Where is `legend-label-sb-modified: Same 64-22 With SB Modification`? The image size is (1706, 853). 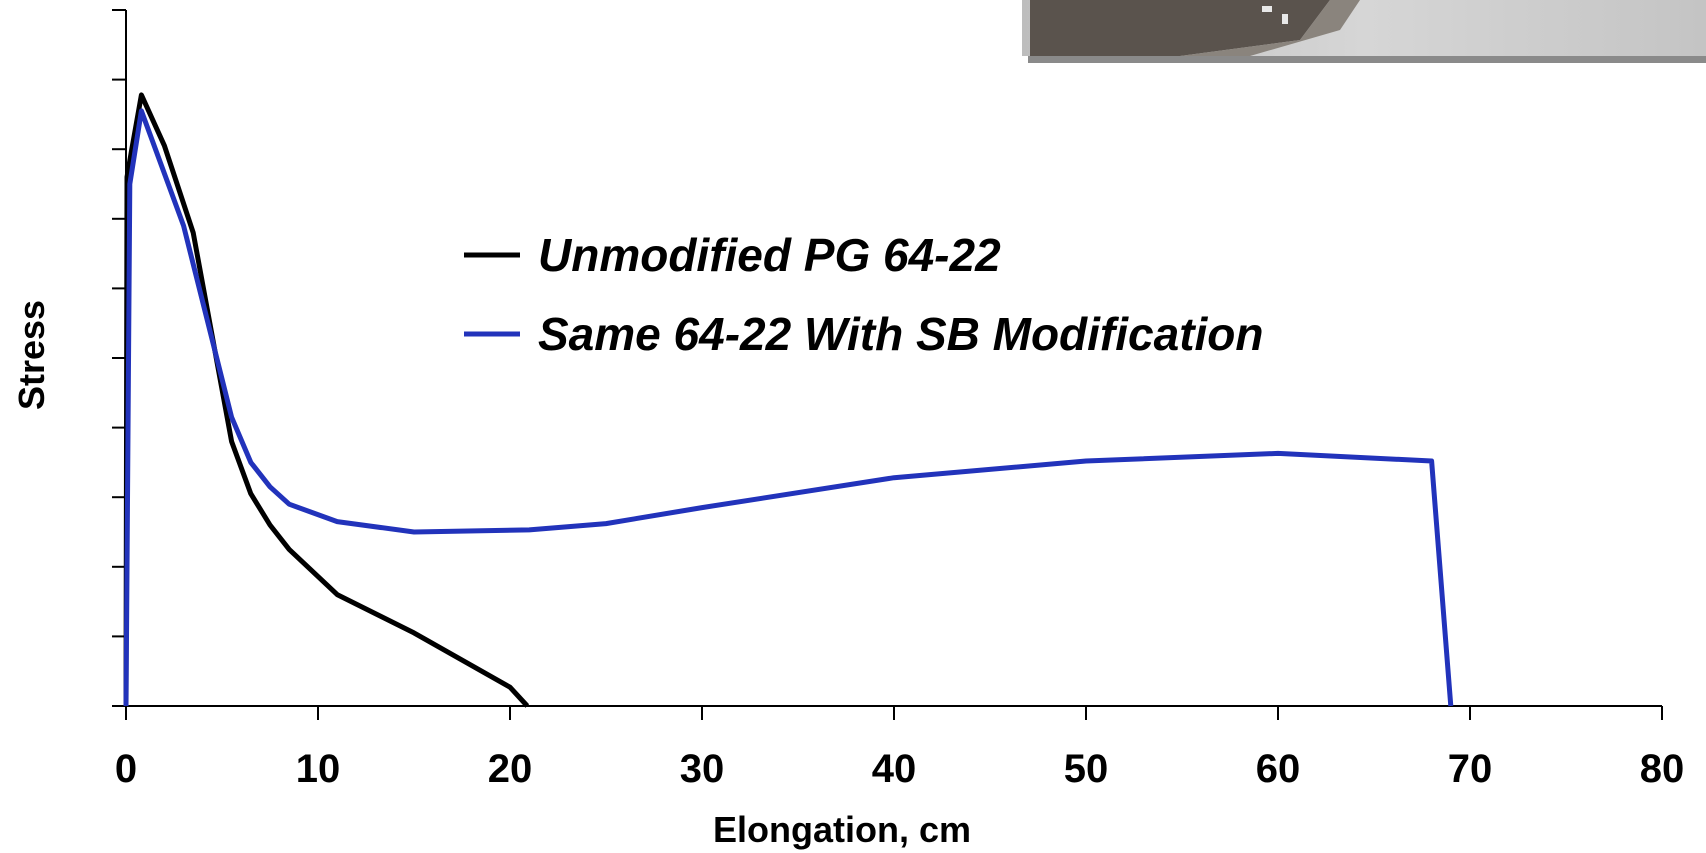
legend-label-sb-modified: Same 64-22 With SB Modification is located at coordinates (901, 334).